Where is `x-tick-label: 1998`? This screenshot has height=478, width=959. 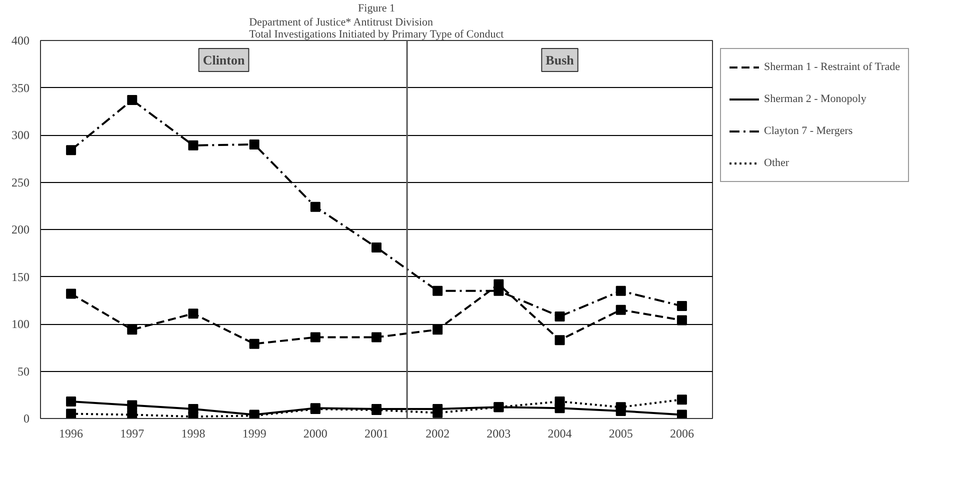 x-tick-label: 1998 is located at coordinates (193, 433).